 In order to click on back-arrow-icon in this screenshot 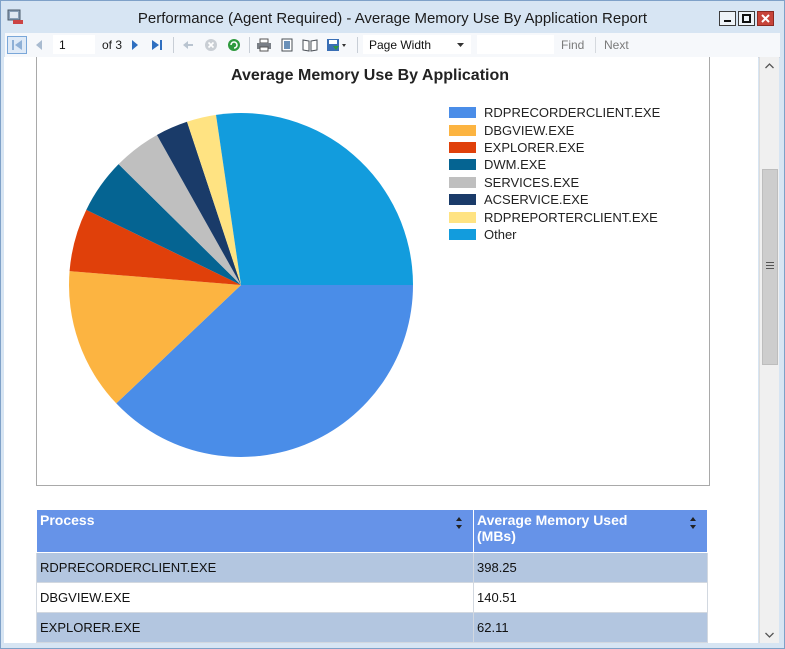, I will do `click(188, 45)`.